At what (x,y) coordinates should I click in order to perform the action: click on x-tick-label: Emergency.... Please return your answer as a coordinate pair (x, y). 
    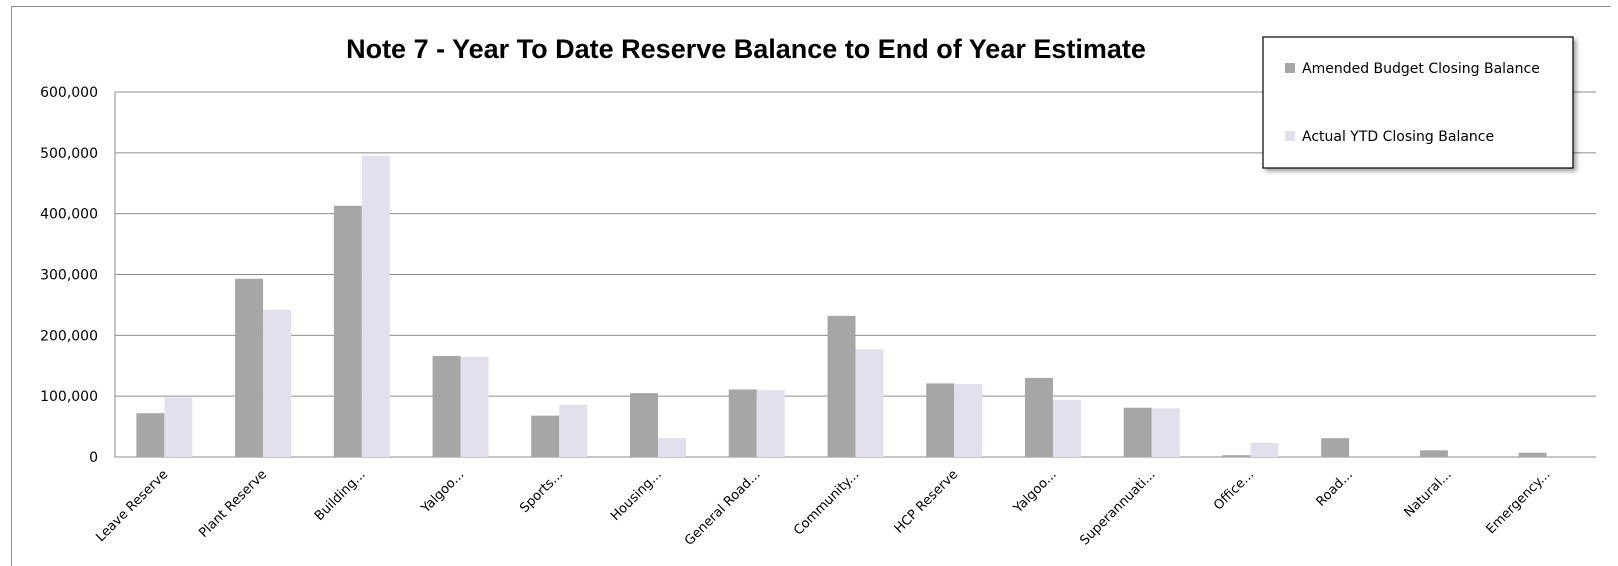
    Looking at the image, I should click on (1519, 502).